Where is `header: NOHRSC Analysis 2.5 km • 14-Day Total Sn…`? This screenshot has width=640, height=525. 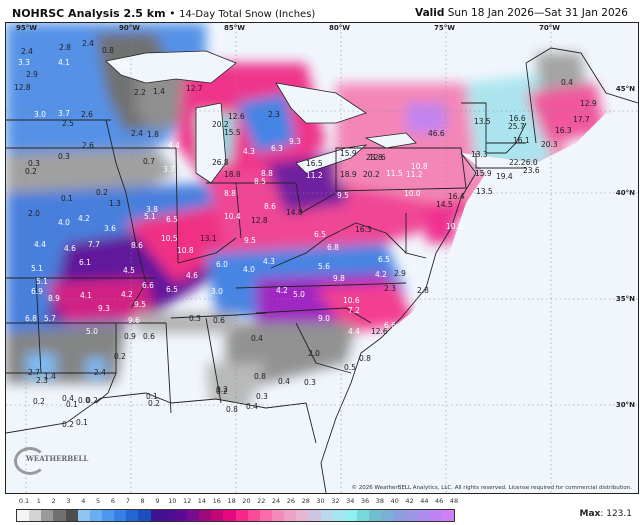
header: NOHRSC Analysis 2.5 km • 14-Day Total Sn… is located at coordinates (320, 11).